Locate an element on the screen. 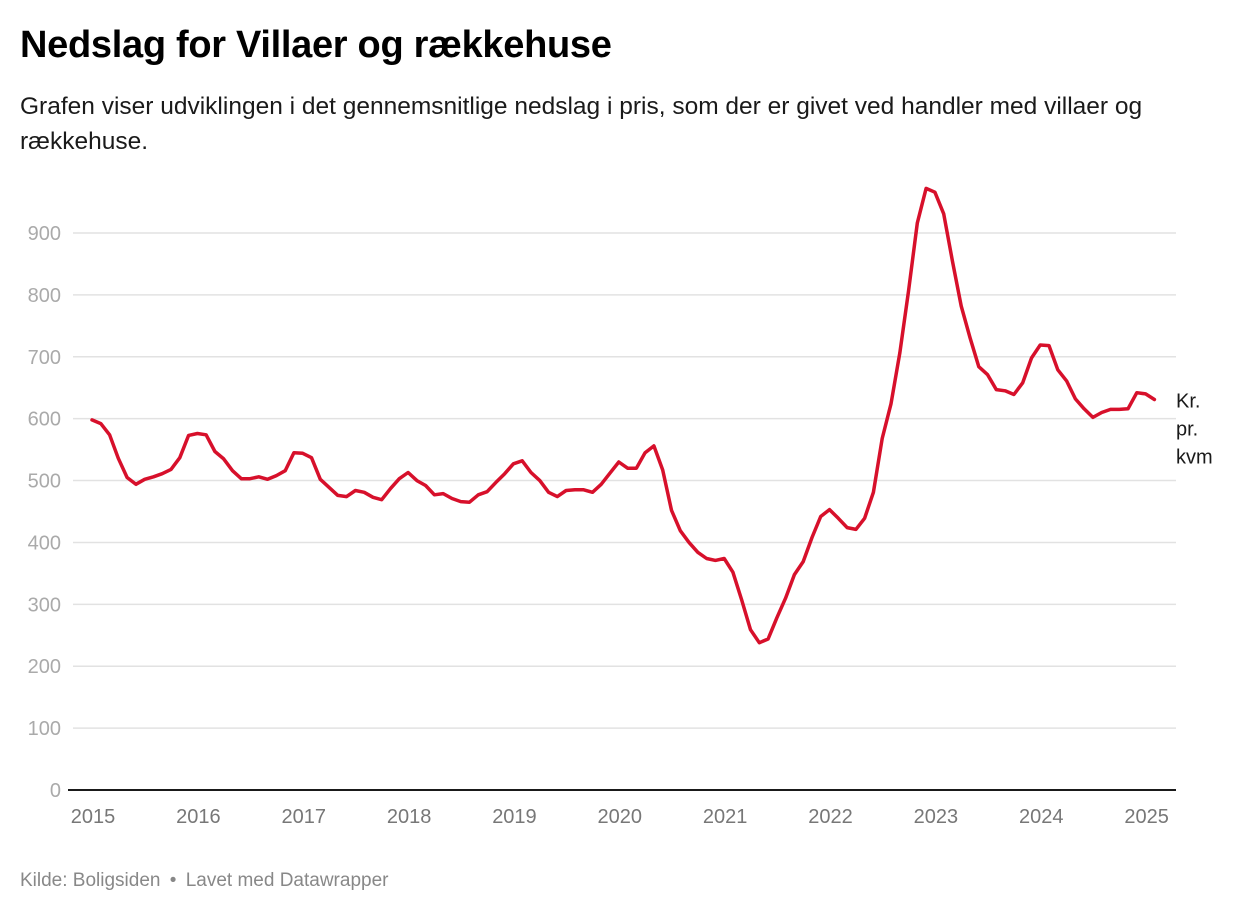 The height and width of the screenshot is (916, 1240). x-tick-label: 2022 is located at coordinates (830, 817).